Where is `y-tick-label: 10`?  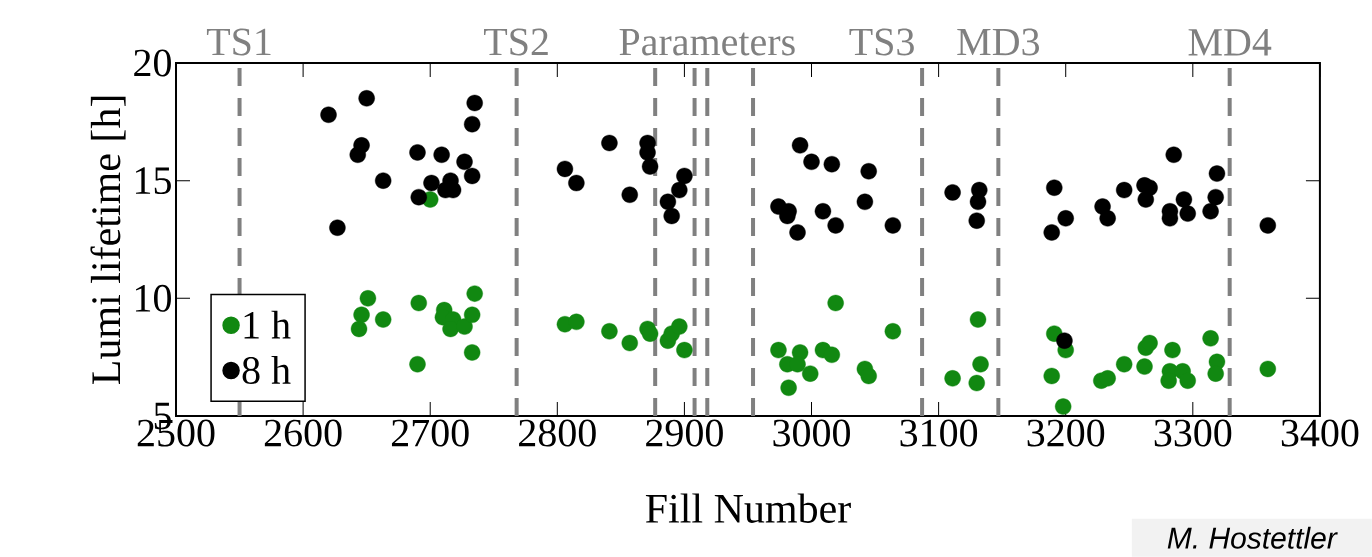
y-tick-label: 10 is located at coordinates (153, 298).